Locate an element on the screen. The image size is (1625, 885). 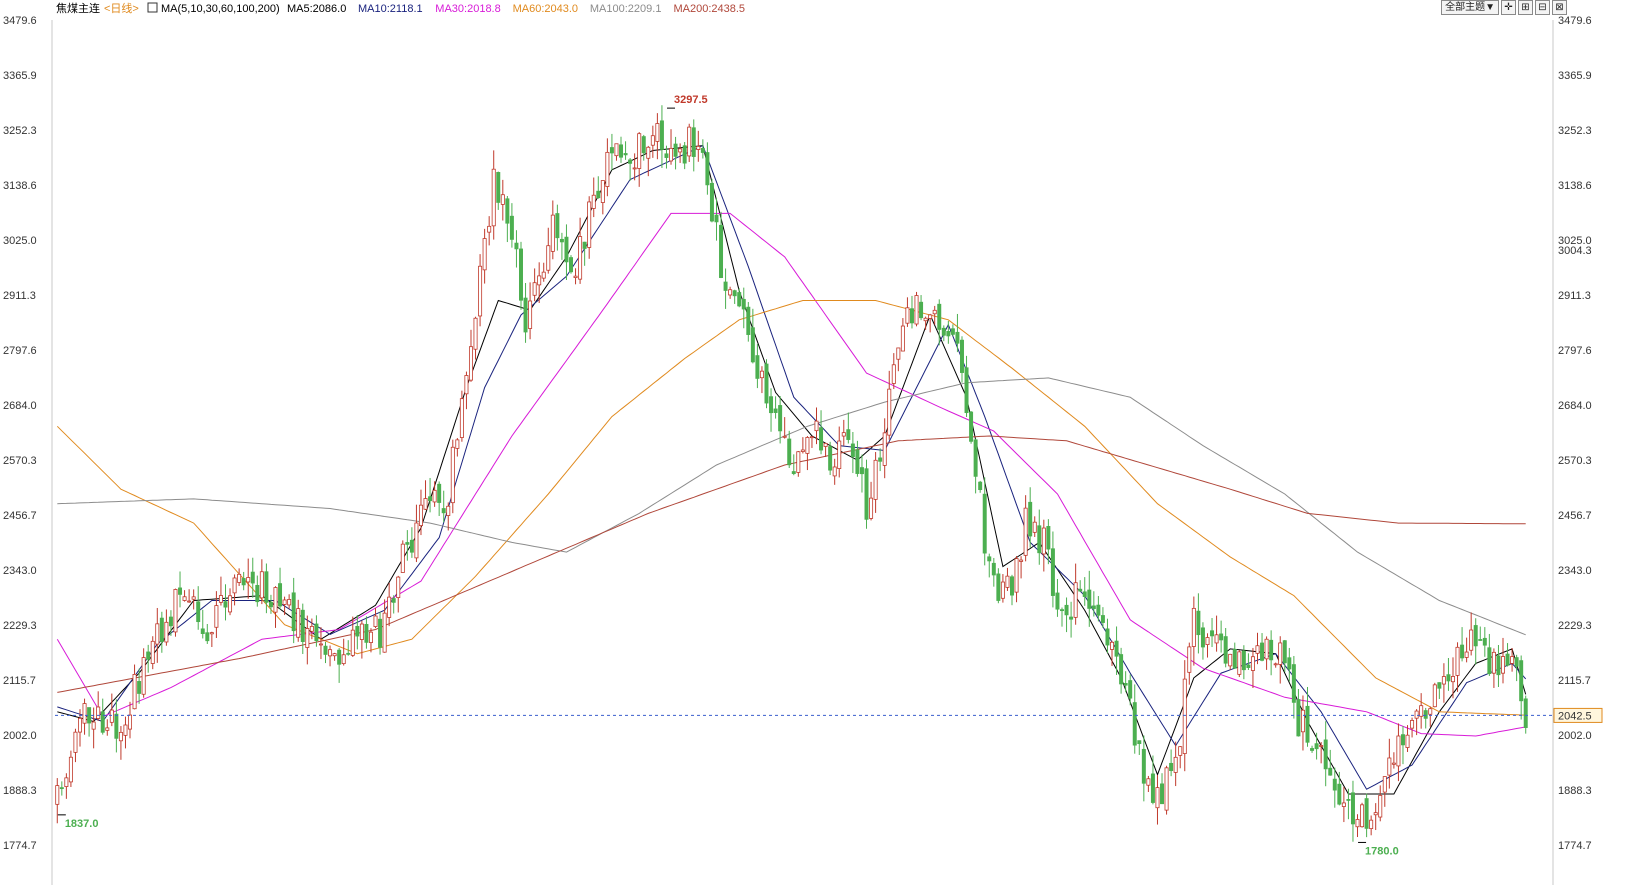
close-icon: ⊠ is located at coordinates (1559, 7).